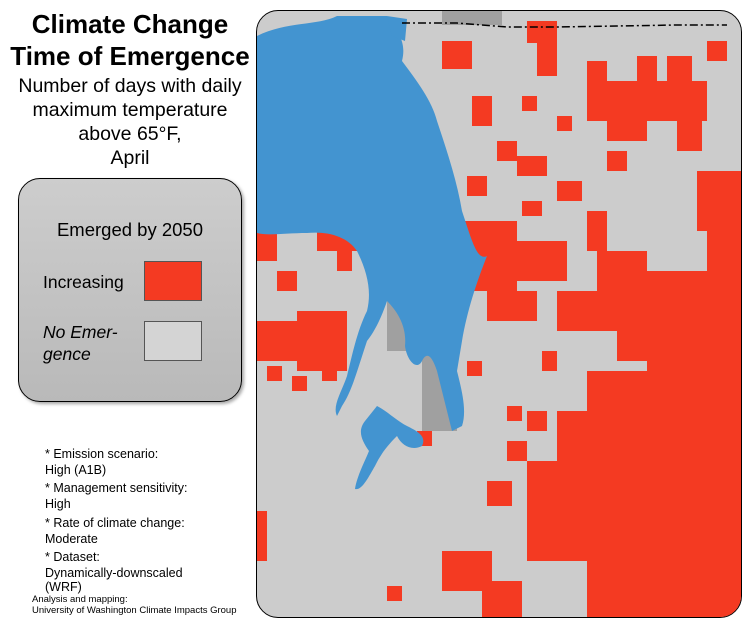 This screenshot has width=746, height=624. What do you see at coordinates (71, 539) in the screenshot?
I see `note-rate-value: Moderate` at bounding box center [71, 539].